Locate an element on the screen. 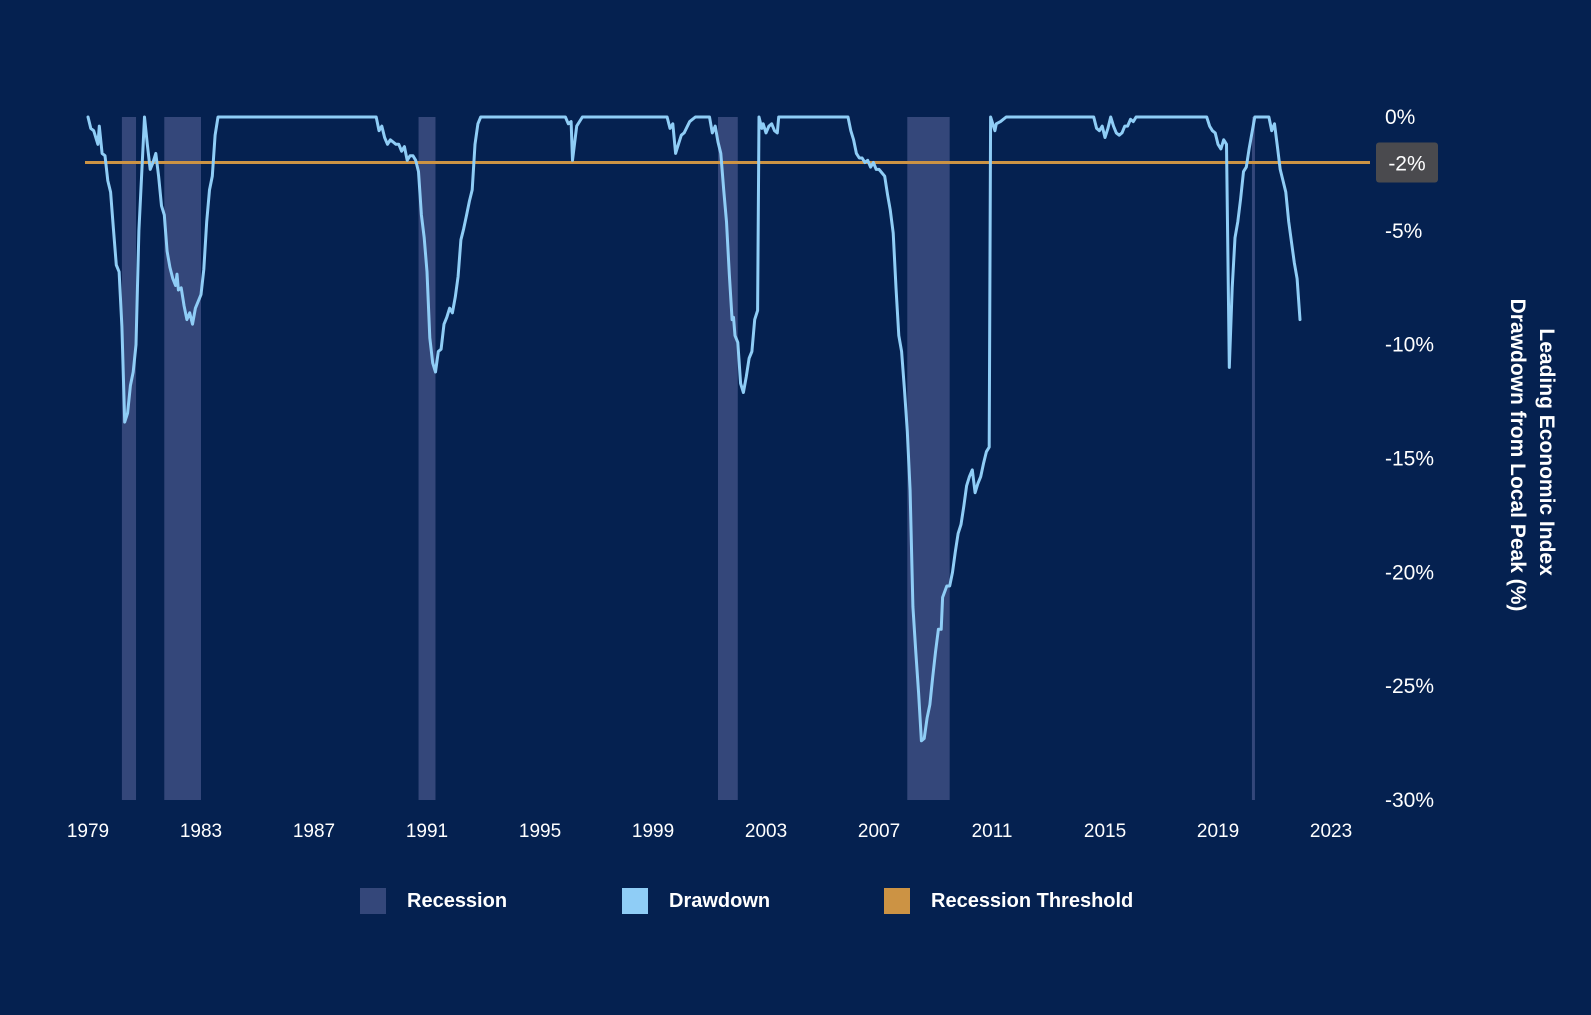 This screenshot has height=1015, width=1591. legend-label-drawdown: Drawdown is located at coordinates (720, 900).